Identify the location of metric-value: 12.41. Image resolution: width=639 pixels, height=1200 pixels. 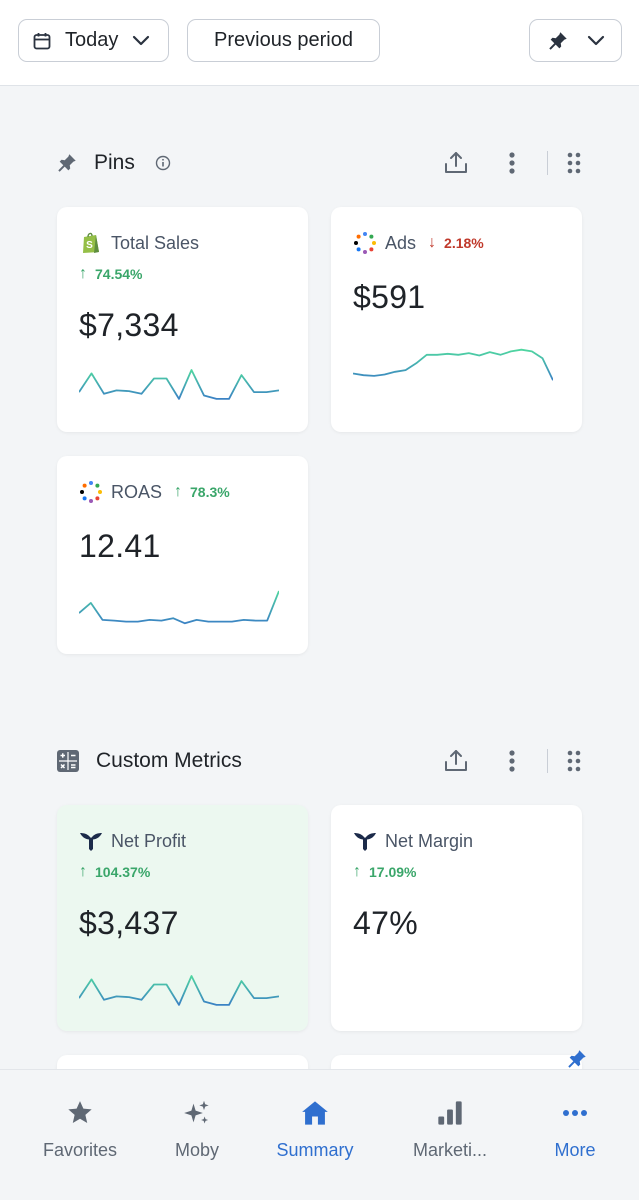
(120, 546).